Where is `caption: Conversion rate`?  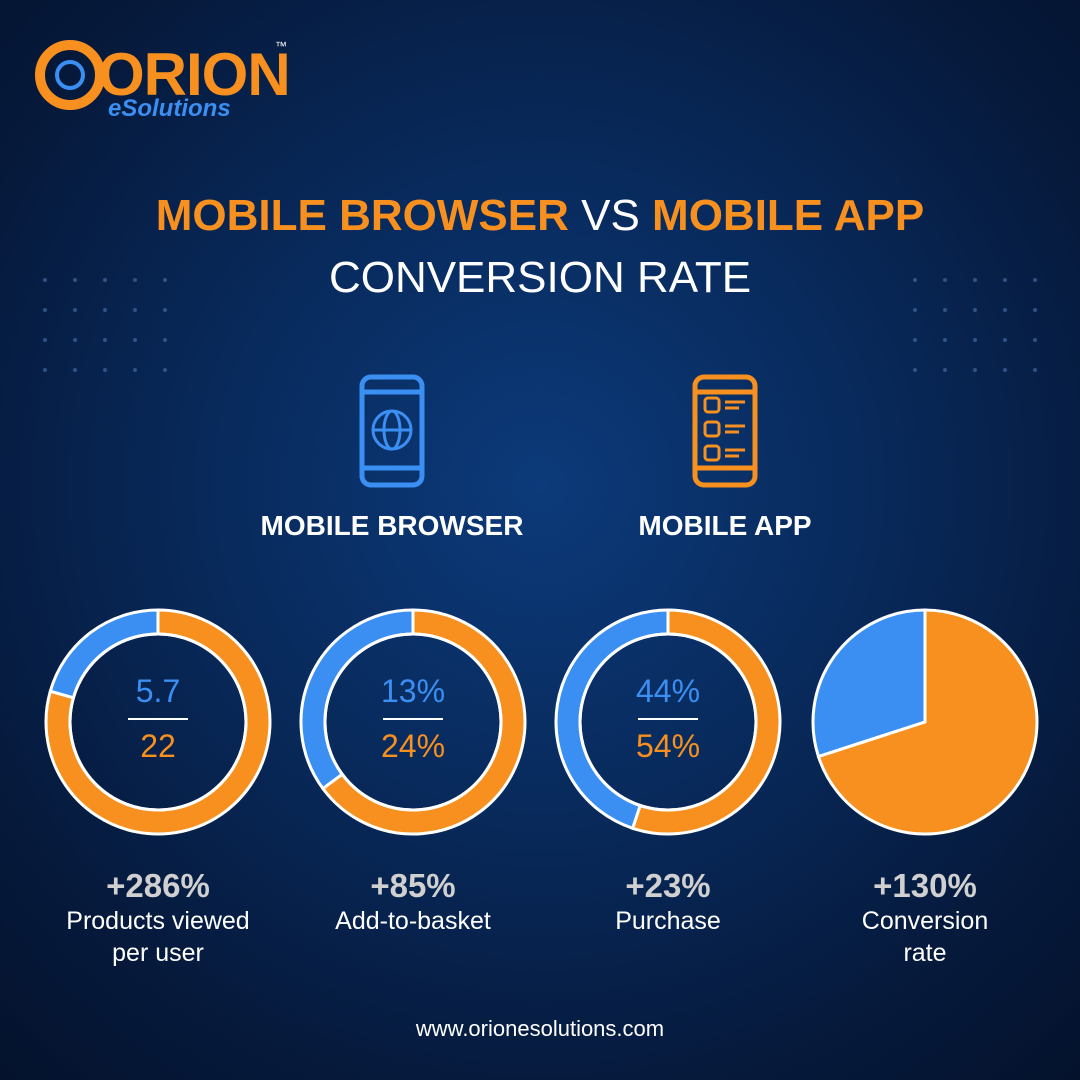 caption: Conversion rate is located at coordinates (925, 937).